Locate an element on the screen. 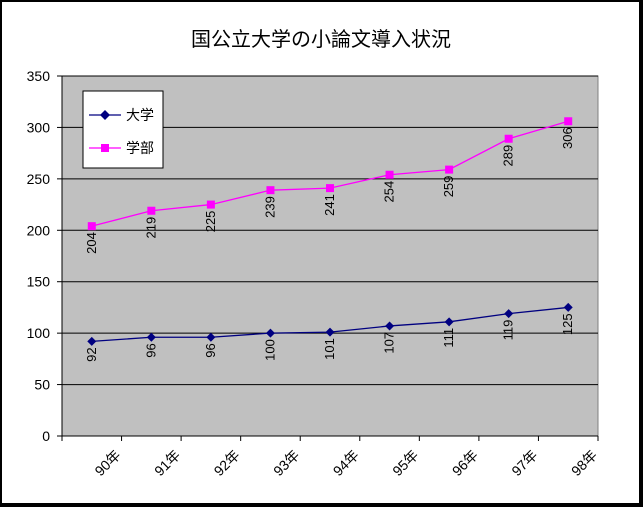 Image resolution: width=643 pixels, height=507 pixels. legend-marker-gakubu is located at coordinates (105, 148).